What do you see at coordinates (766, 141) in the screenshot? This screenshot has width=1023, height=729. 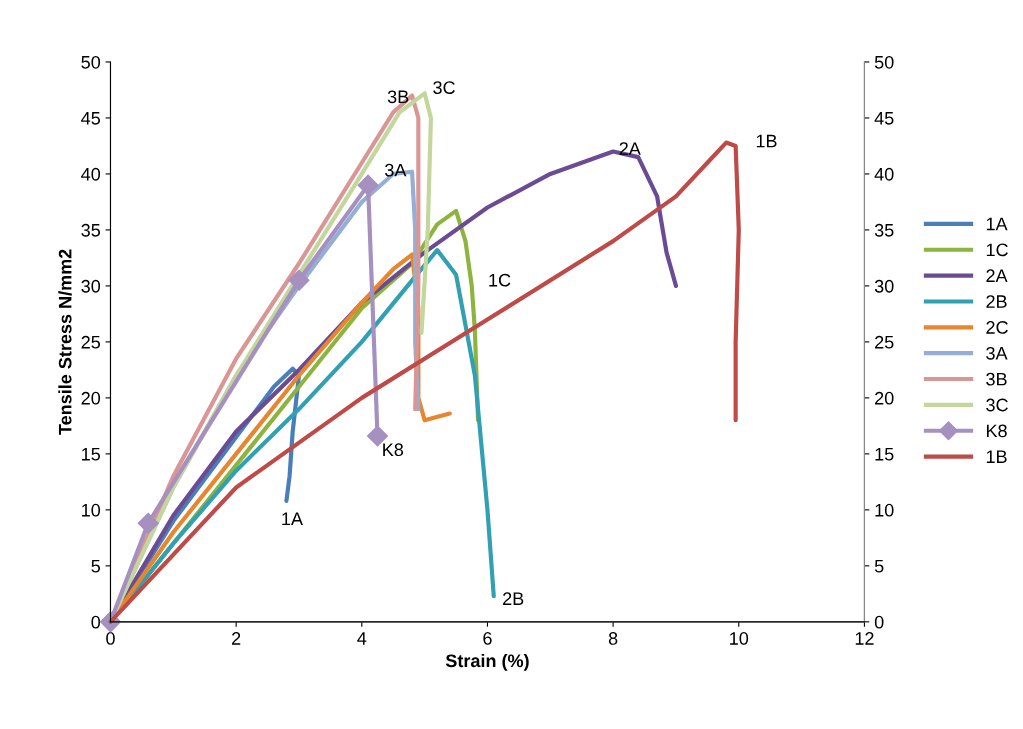 I see `annotation: 1B` at bounding box center [766, 141].